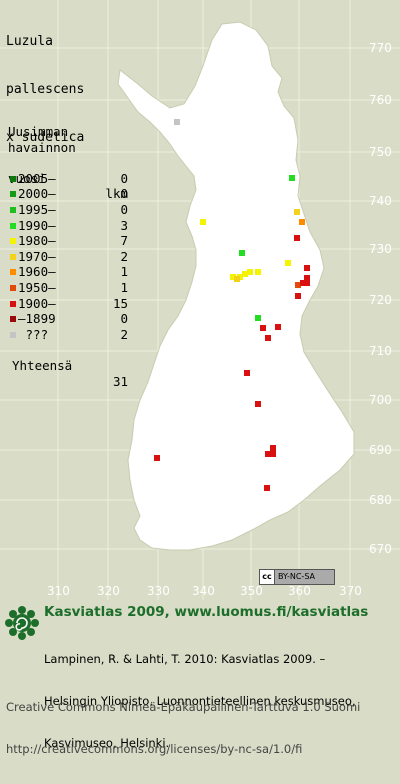 Image resolution: width=400 pixels, height=784 pixels. I want to click on legend-total: Yhteensä 31, so click(68, 365).